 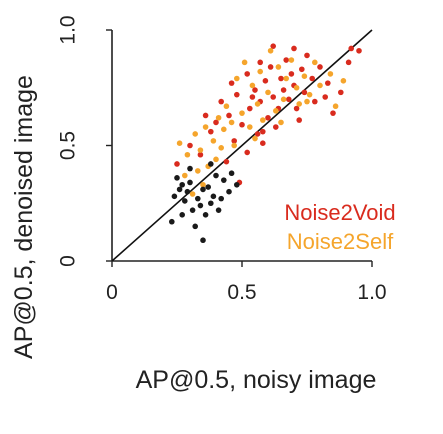 I want to click on y-tick-label: 0, so click(x=68, y=261).